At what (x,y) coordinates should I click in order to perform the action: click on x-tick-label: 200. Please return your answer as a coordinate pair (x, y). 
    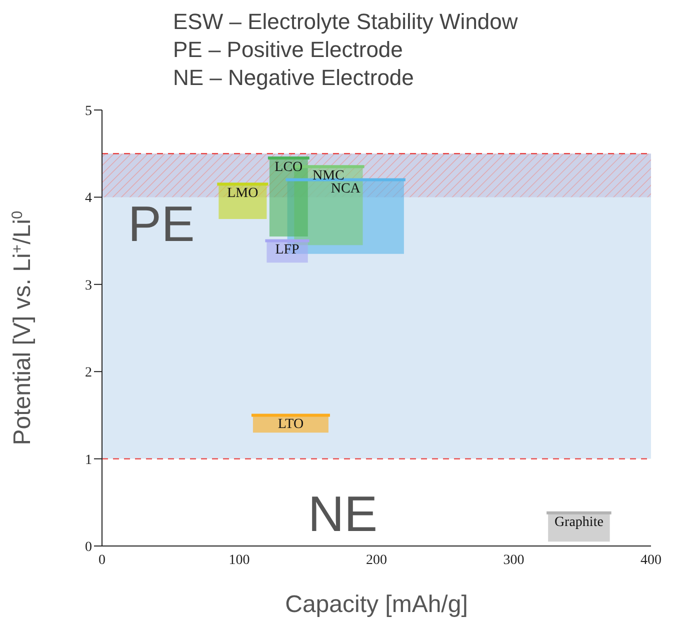
    Looking at the image, I should click on (376, 560).